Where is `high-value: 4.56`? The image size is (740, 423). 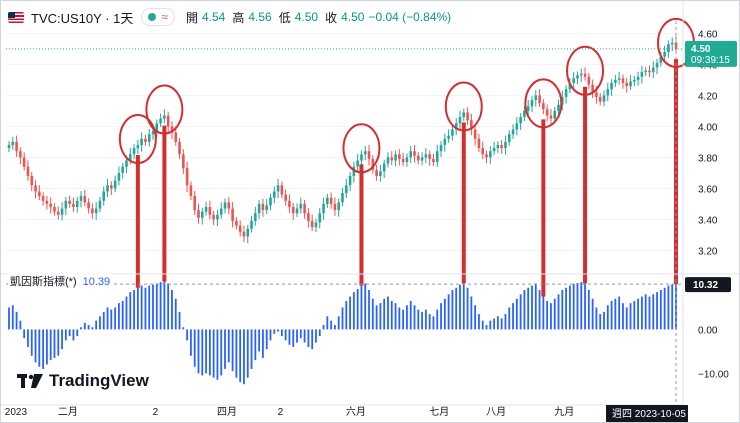 high-value: 4.56 is located at coordinates (260, 17).